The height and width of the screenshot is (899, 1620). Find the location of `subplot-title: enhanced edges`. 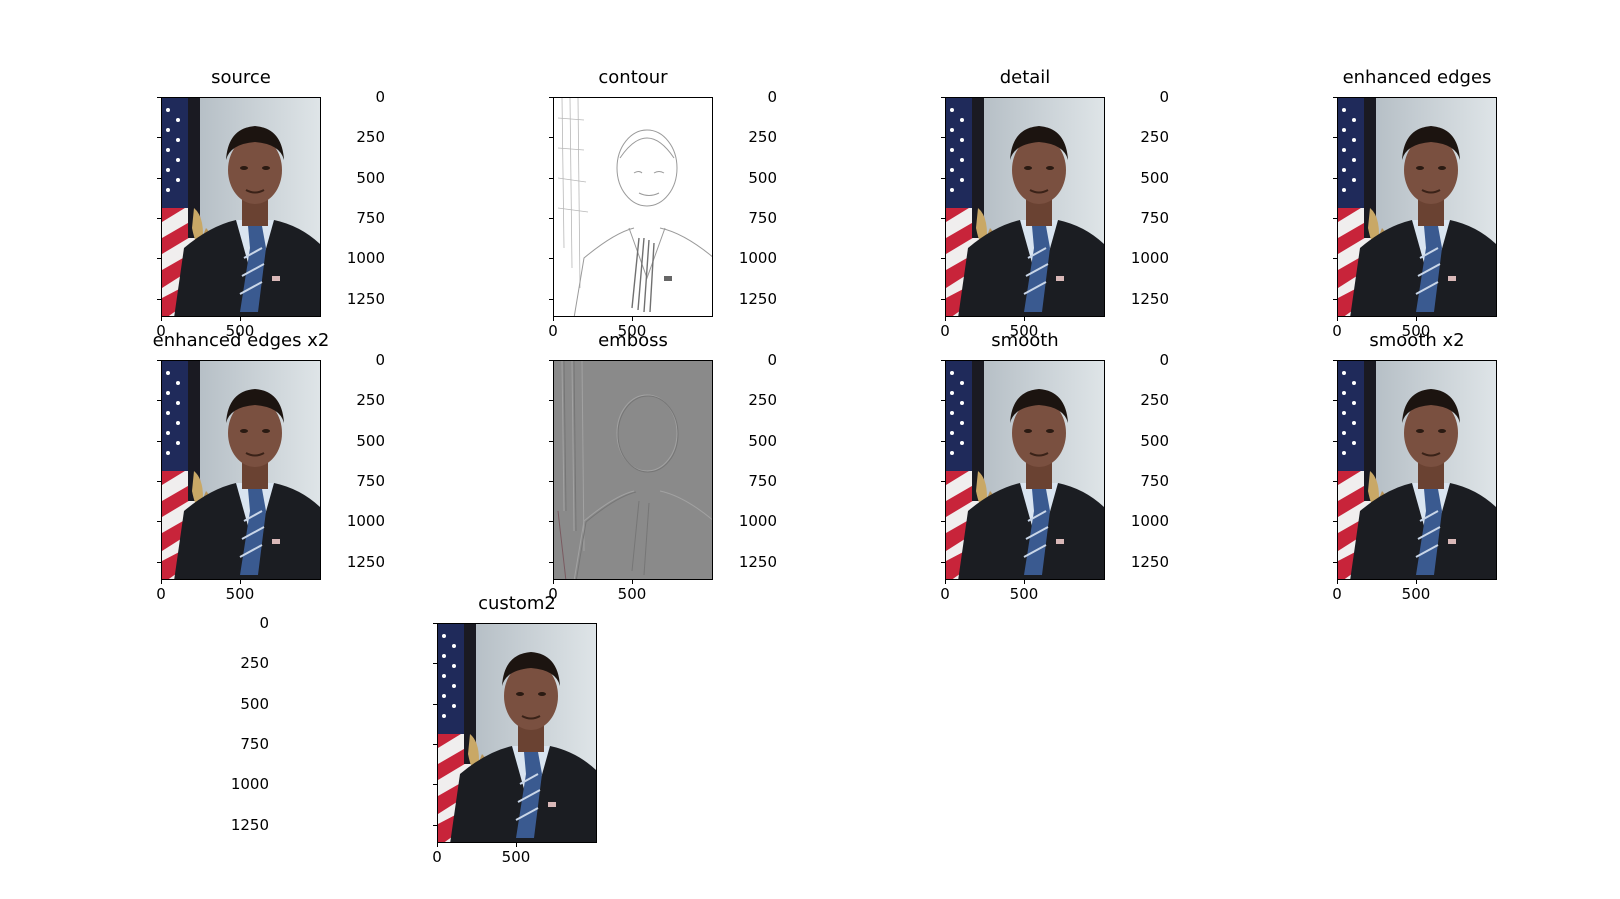

subplot-title: enhanced edges is located at coordinates (1417, 77).